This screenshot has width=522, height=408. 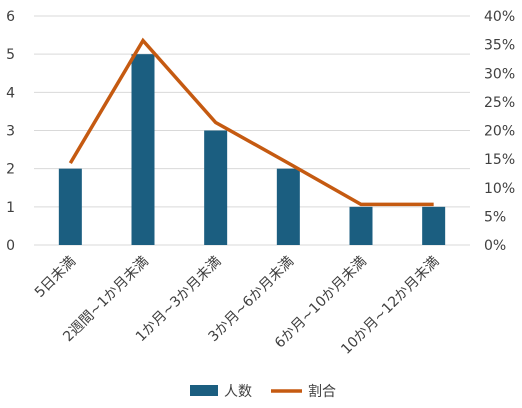 What do you see at coordinates (10, 170) in the screenshot?
I see `y-left-tick-label: 2` at bounding box center [10, 170].